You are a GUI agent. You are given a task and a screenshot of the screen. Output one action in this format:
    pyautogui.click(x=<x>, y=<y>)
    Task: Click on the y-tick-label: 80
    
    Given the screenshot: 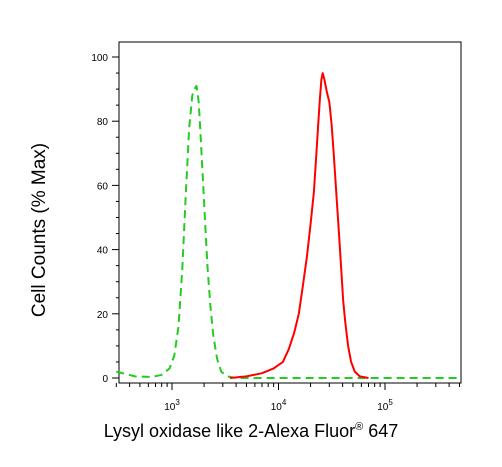 What is the action you would take?
    pyautogui.click(x=103, y=122)
    